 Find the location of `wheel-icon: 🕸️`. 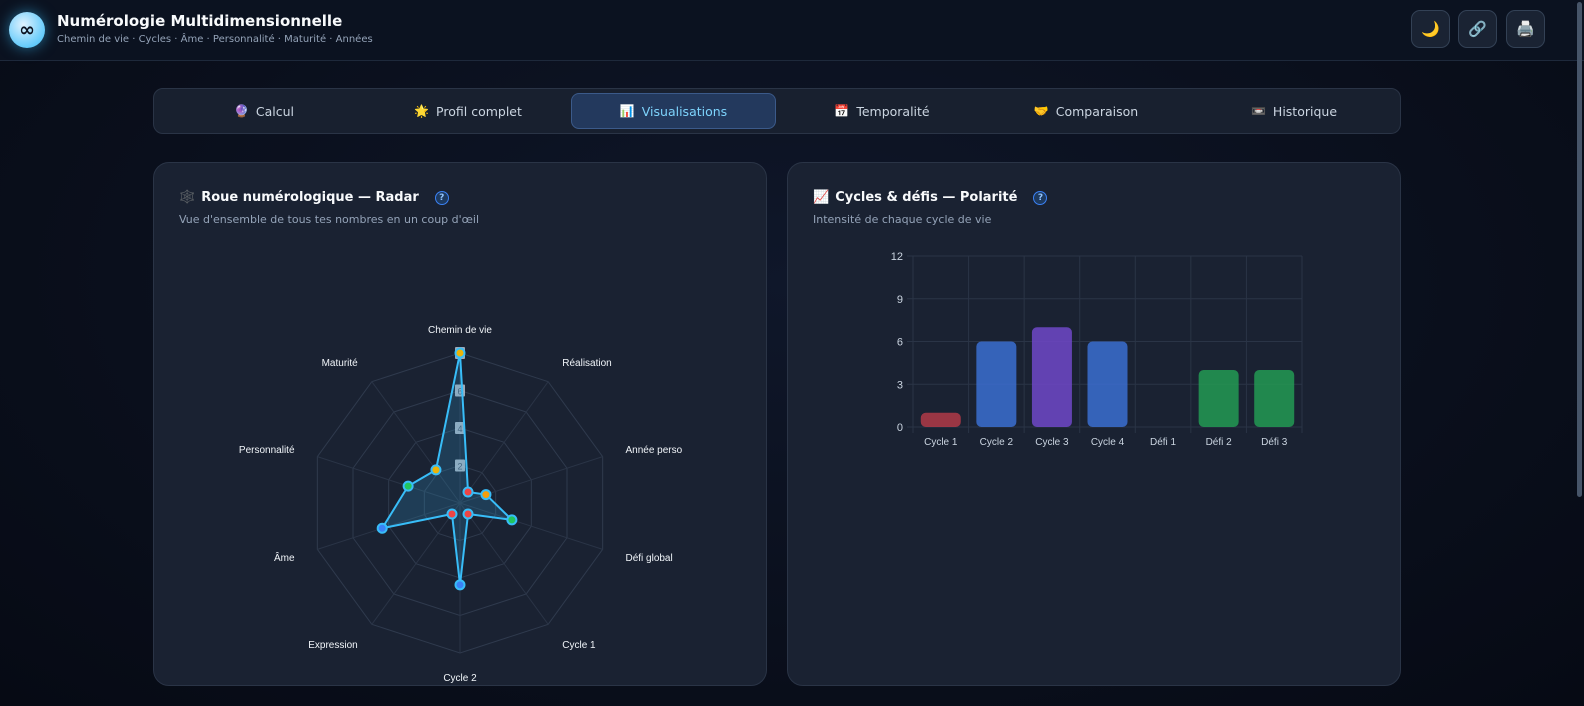

wheel-icon: 🕸️ is located at coordinates (187, 197).